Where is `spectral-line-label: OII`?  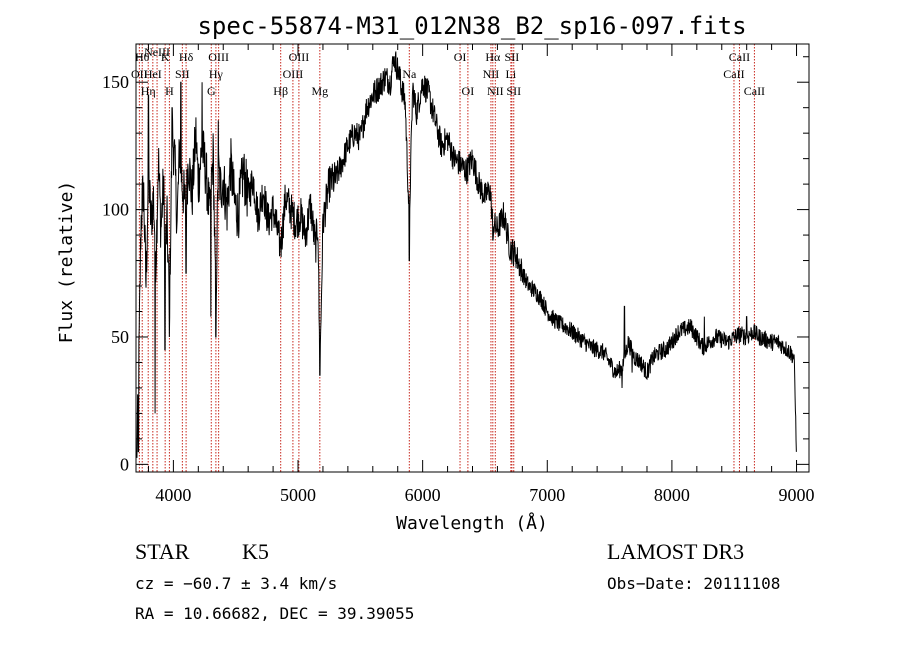
spectral-line-label: OII is located at coordinates (139, 74).